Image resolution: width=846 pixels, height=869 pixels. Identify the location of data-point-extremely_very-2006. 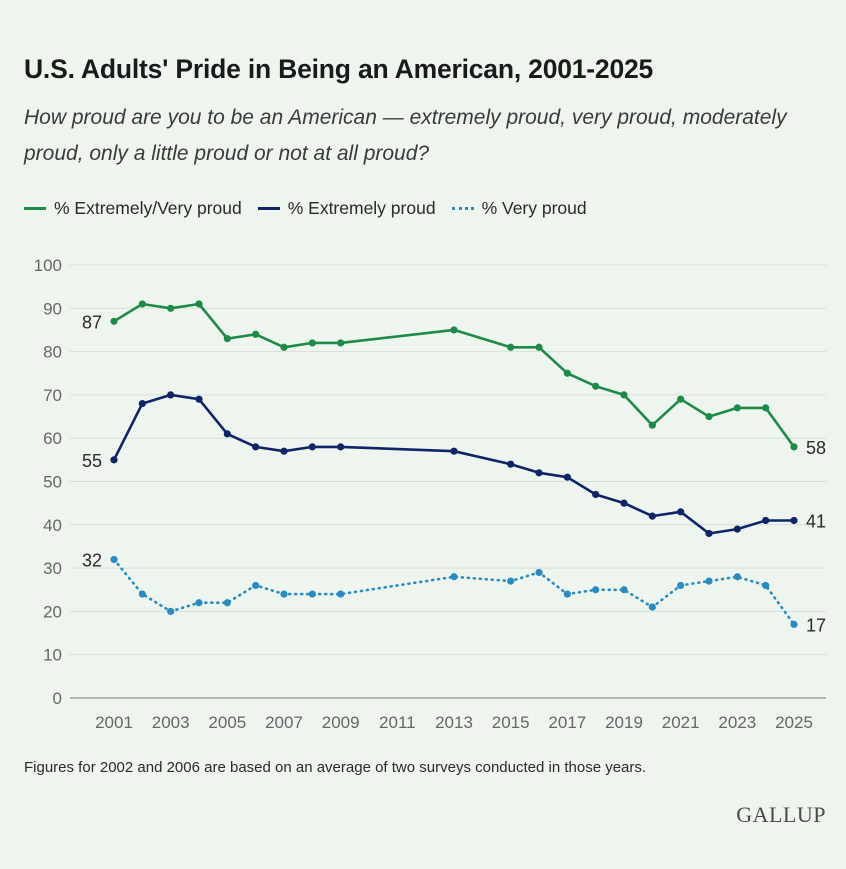
(256, 334).